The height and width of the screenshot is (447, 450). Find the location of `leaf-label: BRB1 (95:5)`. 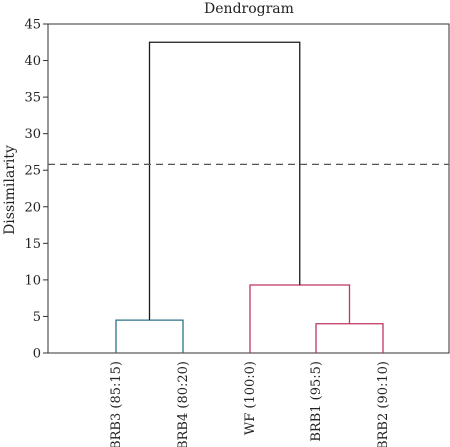

leaf-label: BRB1 (95:5) is located at coordinates (316, 401).